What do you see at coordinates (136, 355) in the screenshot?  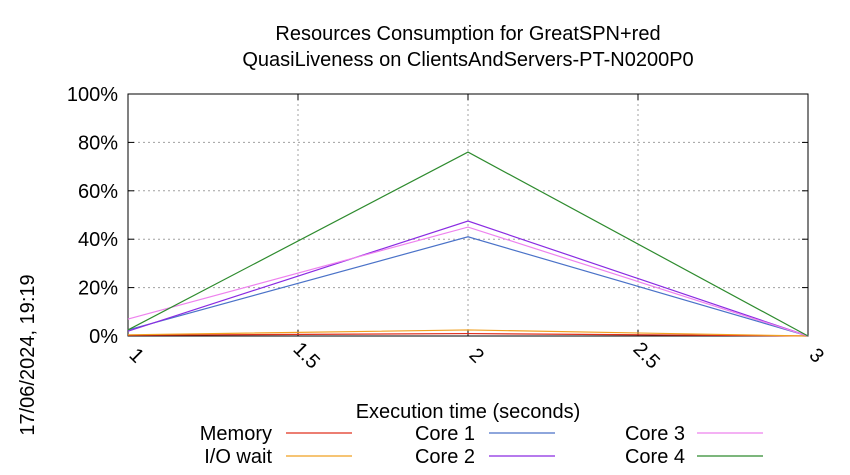 I see `x-tick-label: 1` at bounding box center [136, 355].